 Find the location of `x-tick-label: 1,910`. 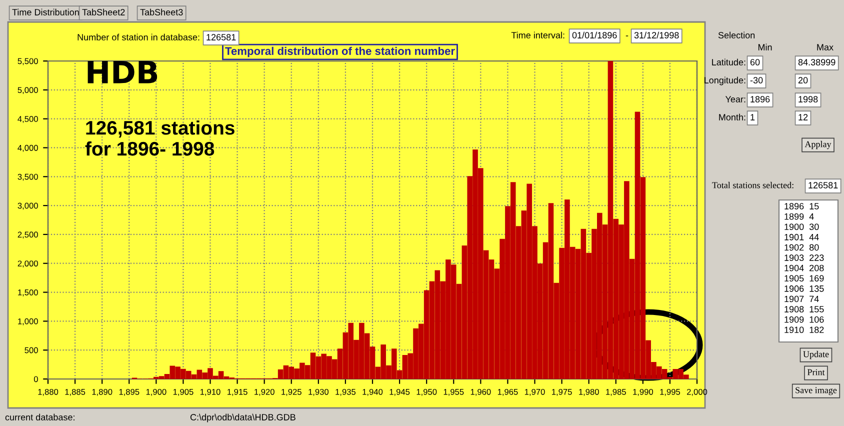

x-tick-label: 1,910 is located at coordinates (210, 392).